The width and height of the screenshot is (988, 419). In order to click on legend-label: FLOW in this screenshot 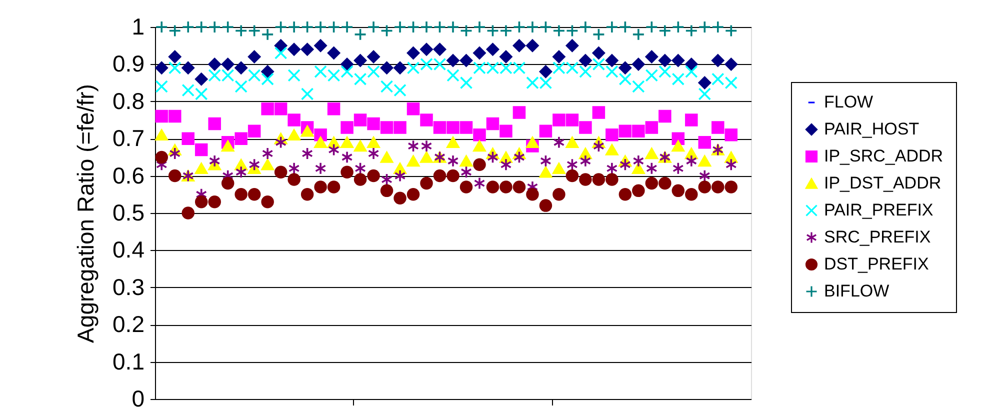, I will do `click(849, 102)`.